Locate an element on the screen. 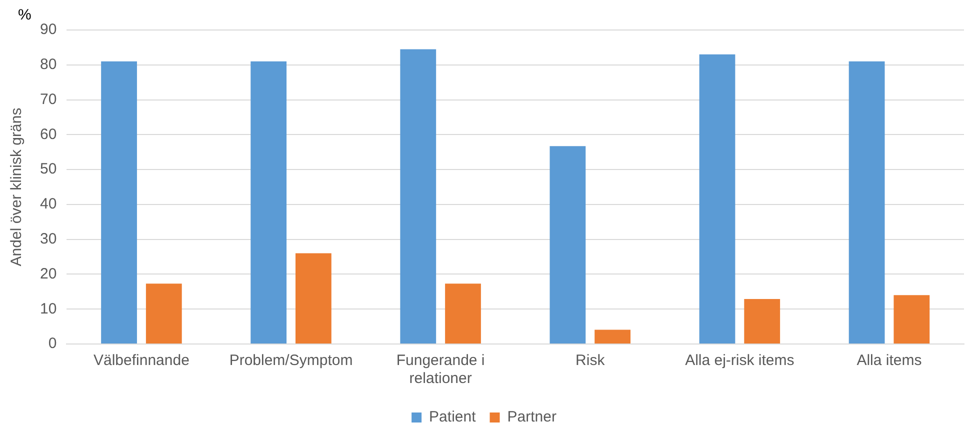 This screenshot has height=439, width=968. y-axis-title: Andel över klinisk gräns is located at coordinates (17, 187).